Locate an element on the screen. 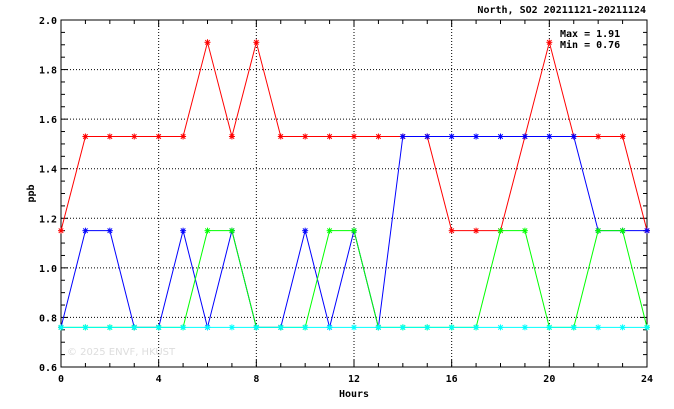  watermark: © 2025 ENVF, HKUST is located at coordinates (121, 352).